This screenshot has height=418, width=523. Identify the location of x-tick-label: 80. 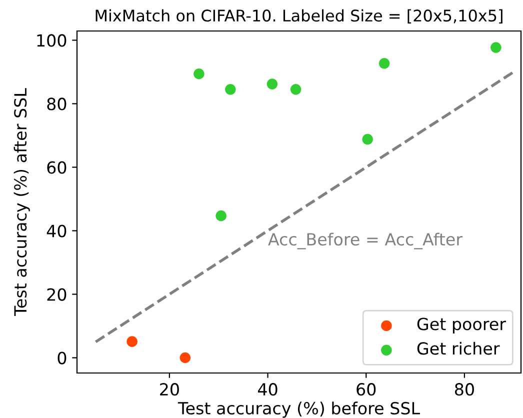
(464, 389).